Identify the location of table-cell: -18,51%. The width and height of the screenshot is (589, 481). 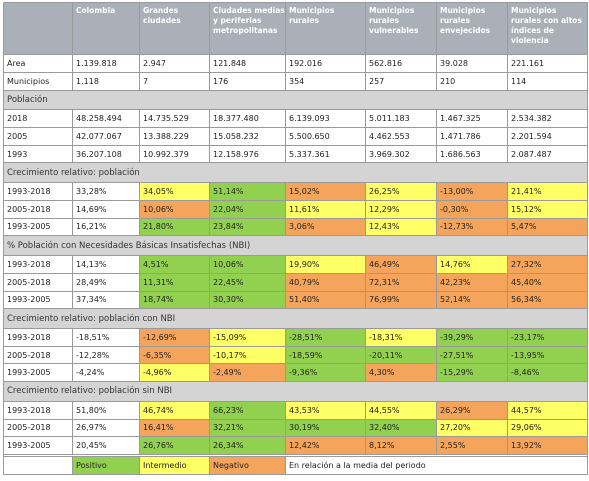
(106, 337).